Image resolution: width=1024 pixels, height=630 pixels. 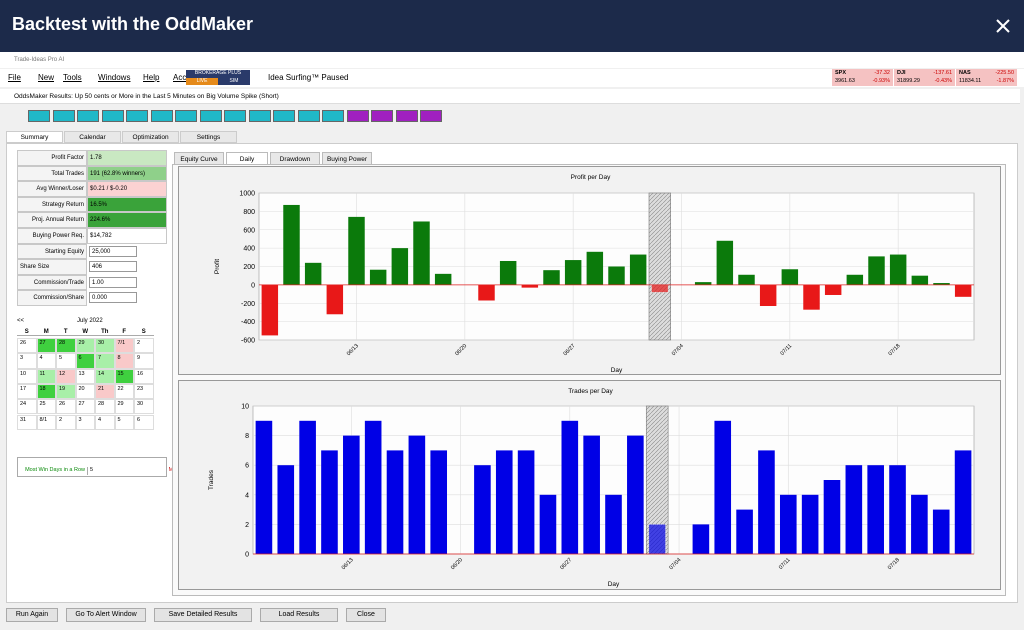 I want to click on button: Load Results, so click(x=299, y=615).